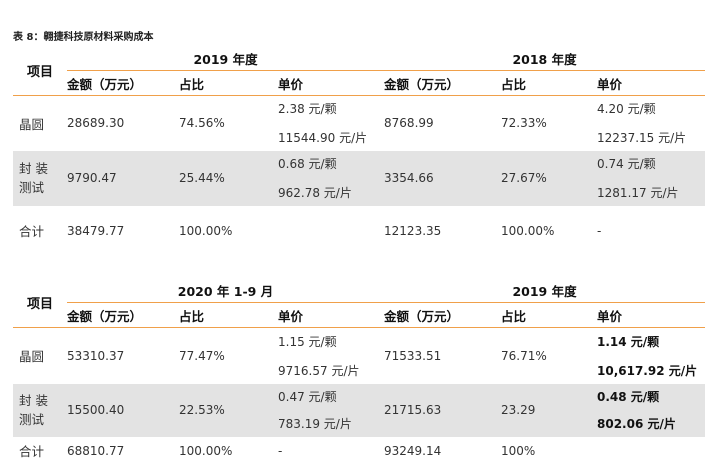 This screenshot has height=465, width=705. What do you see at coordinates (544, 290) in the screenshot?
I see `group-header-right: 2019 年度` at bounding box center [544, 290].